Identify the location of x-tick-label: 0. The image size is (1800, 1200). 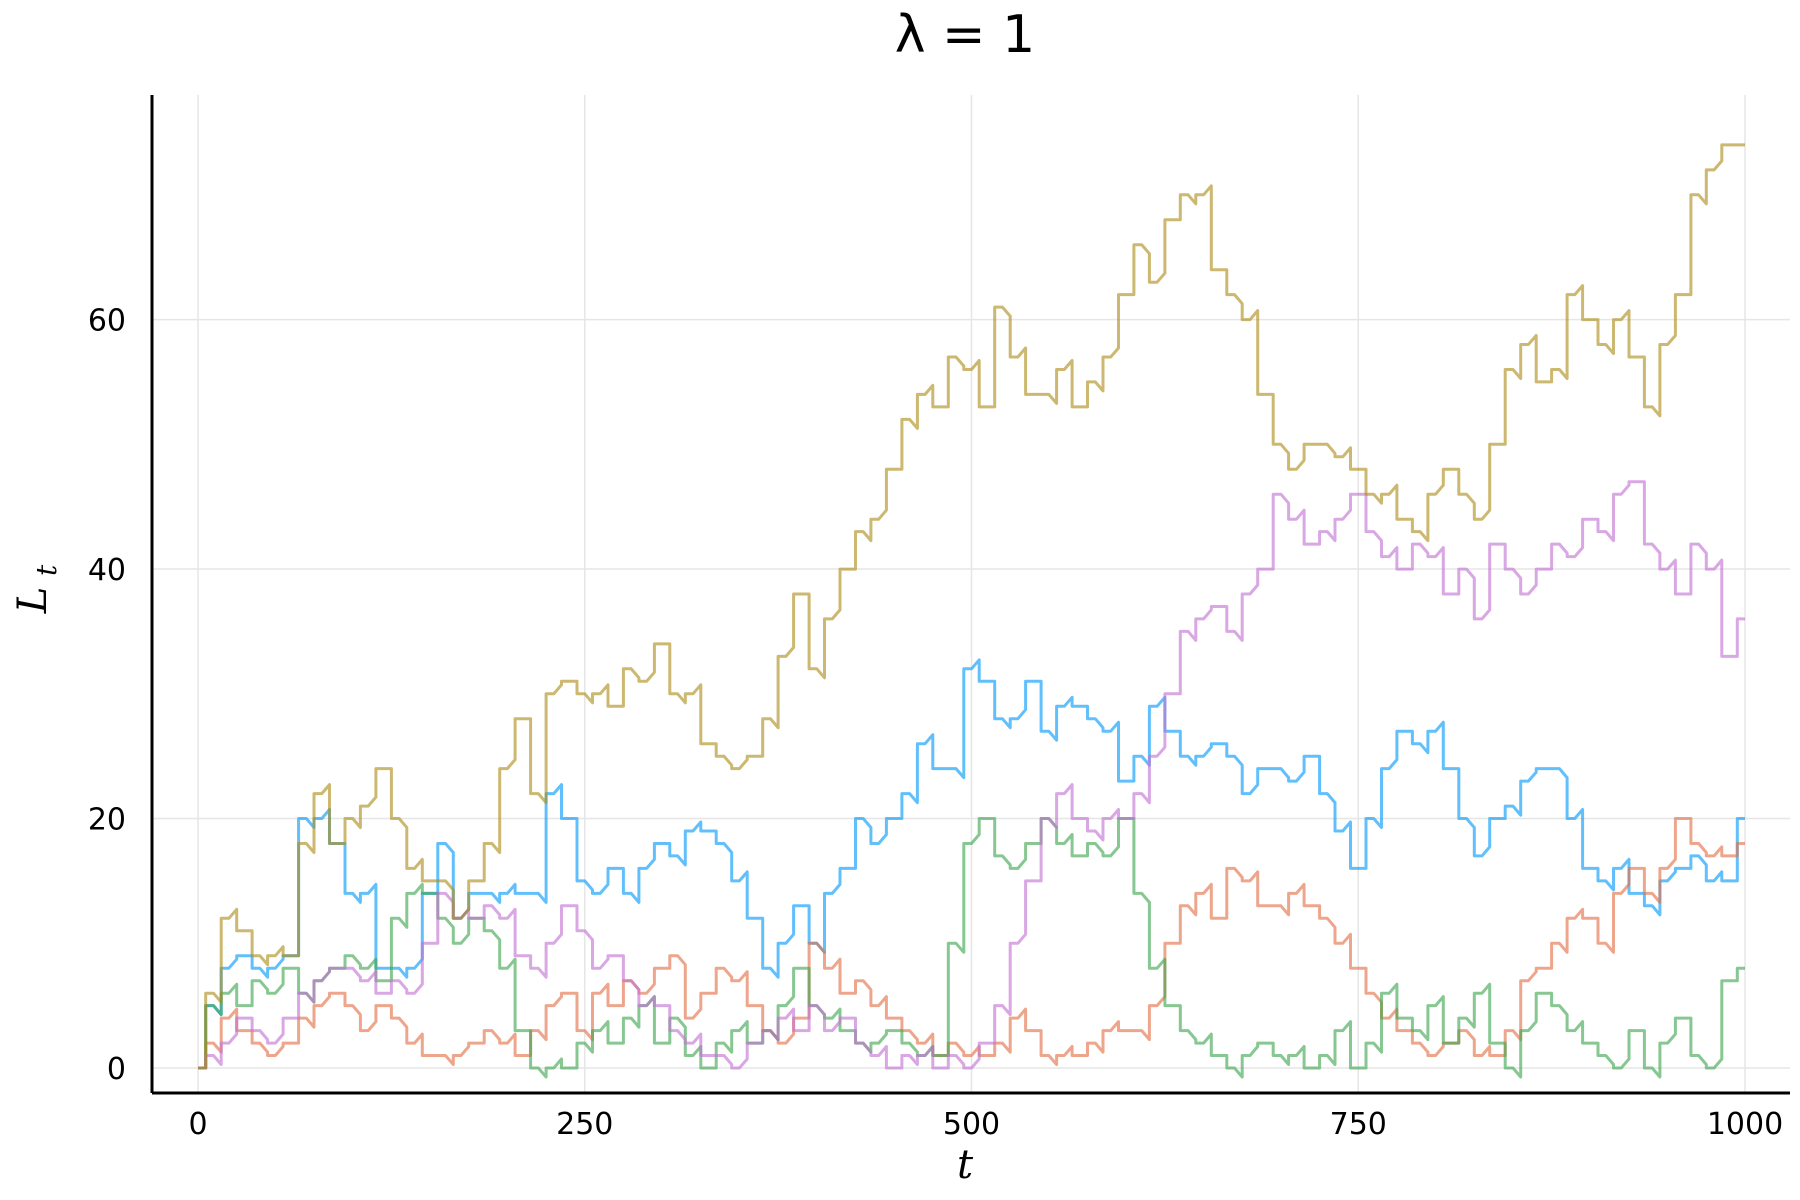
(197, 1124).